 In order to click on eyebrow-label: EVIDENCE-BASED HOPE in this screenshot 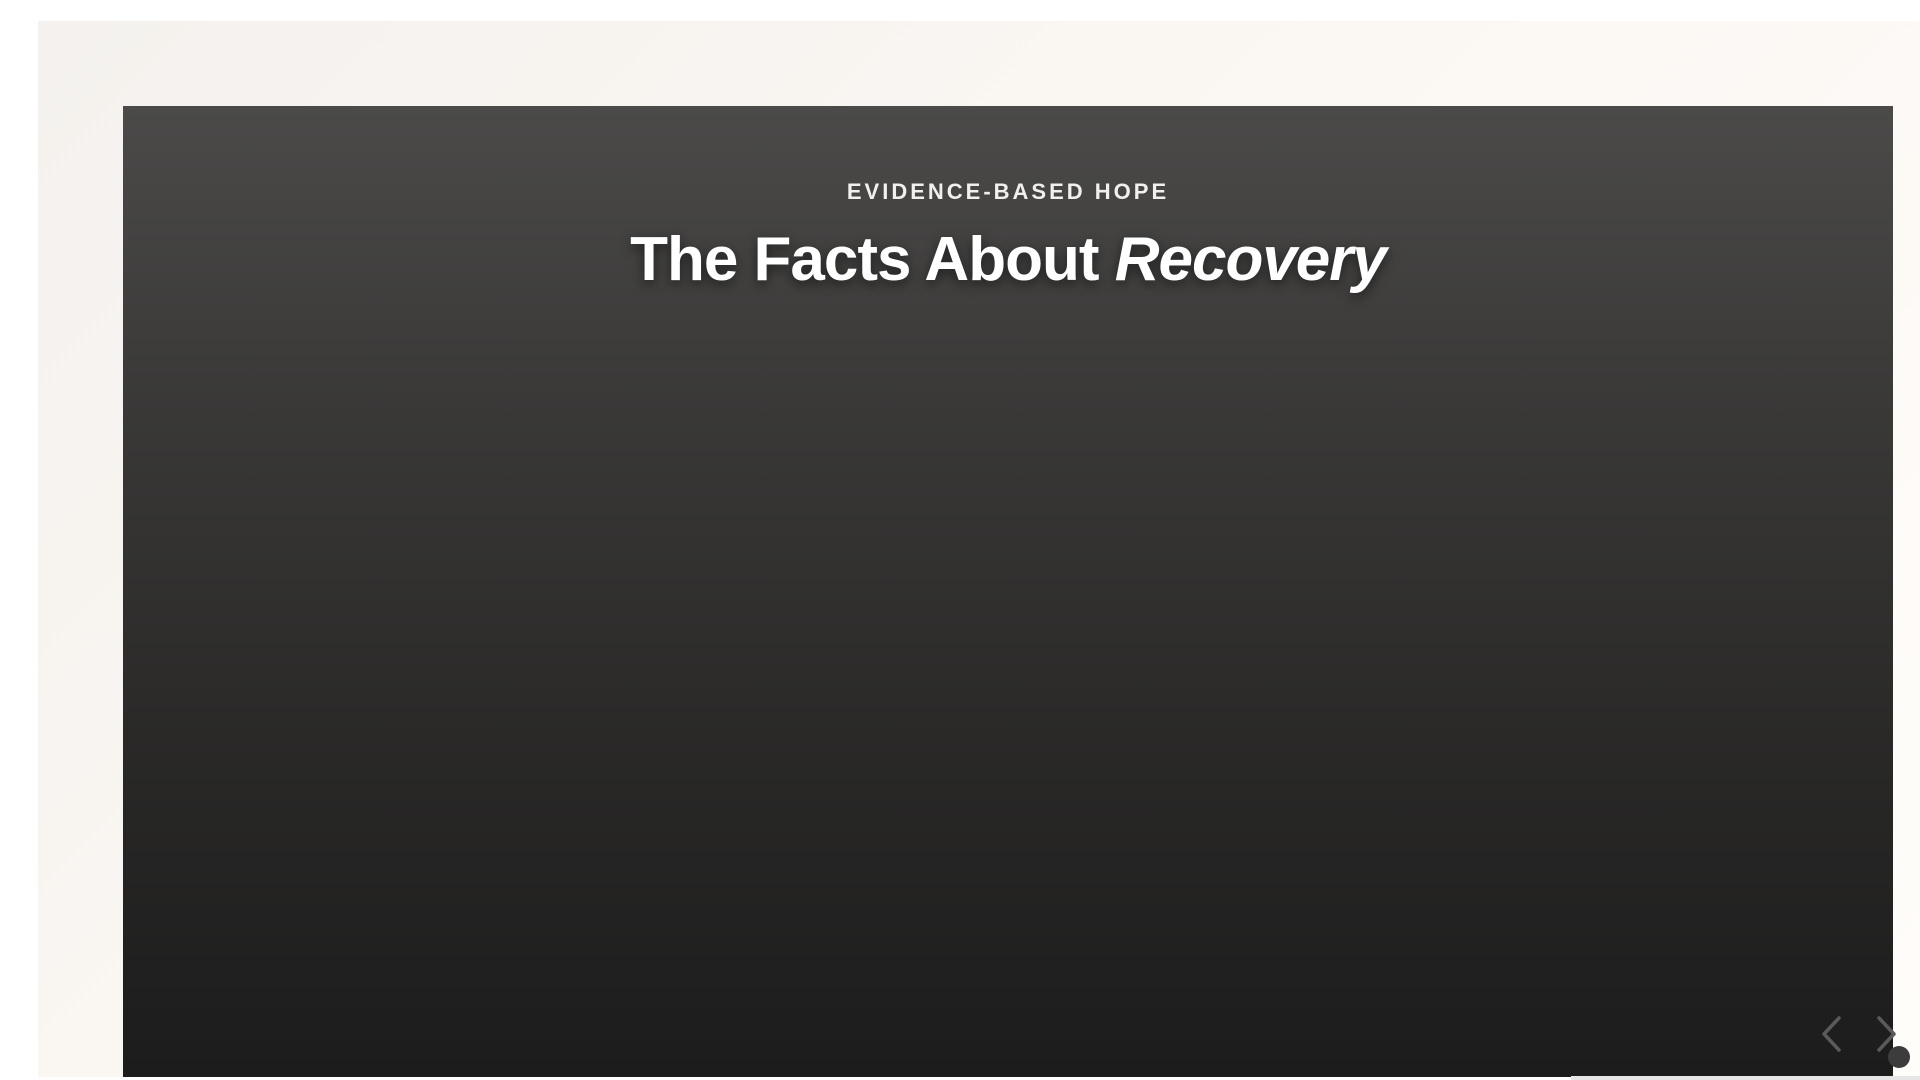, I will do `click(1008, 191)`.